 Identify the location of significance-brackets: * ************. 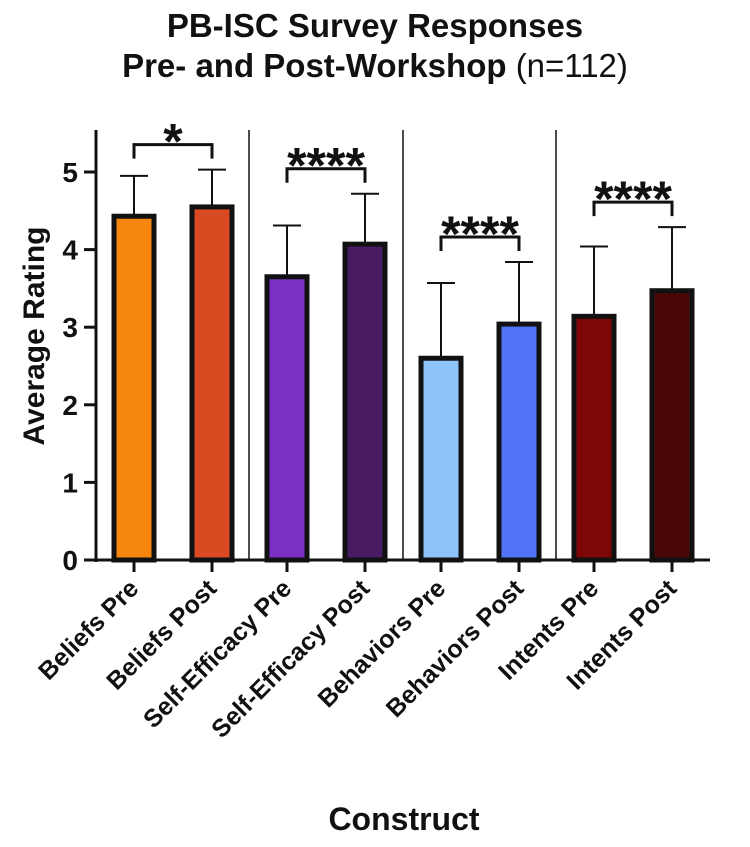
(403, 188).